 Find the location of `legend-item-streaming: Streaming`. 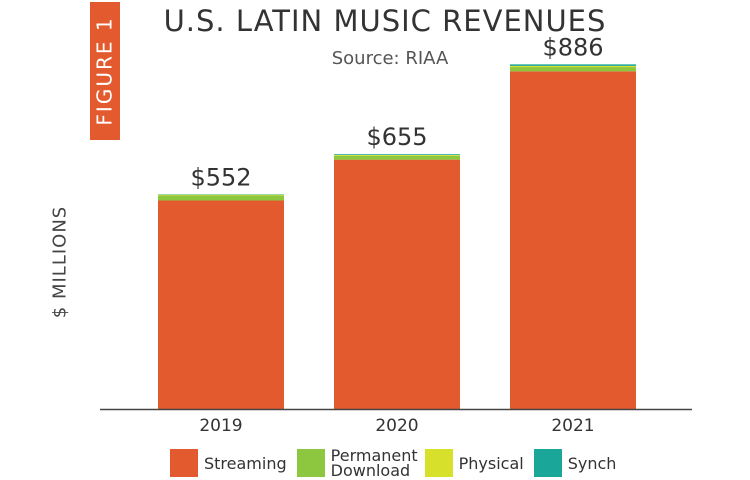

legend-item-streaming: Streaming is located at coordinates (228, 463).